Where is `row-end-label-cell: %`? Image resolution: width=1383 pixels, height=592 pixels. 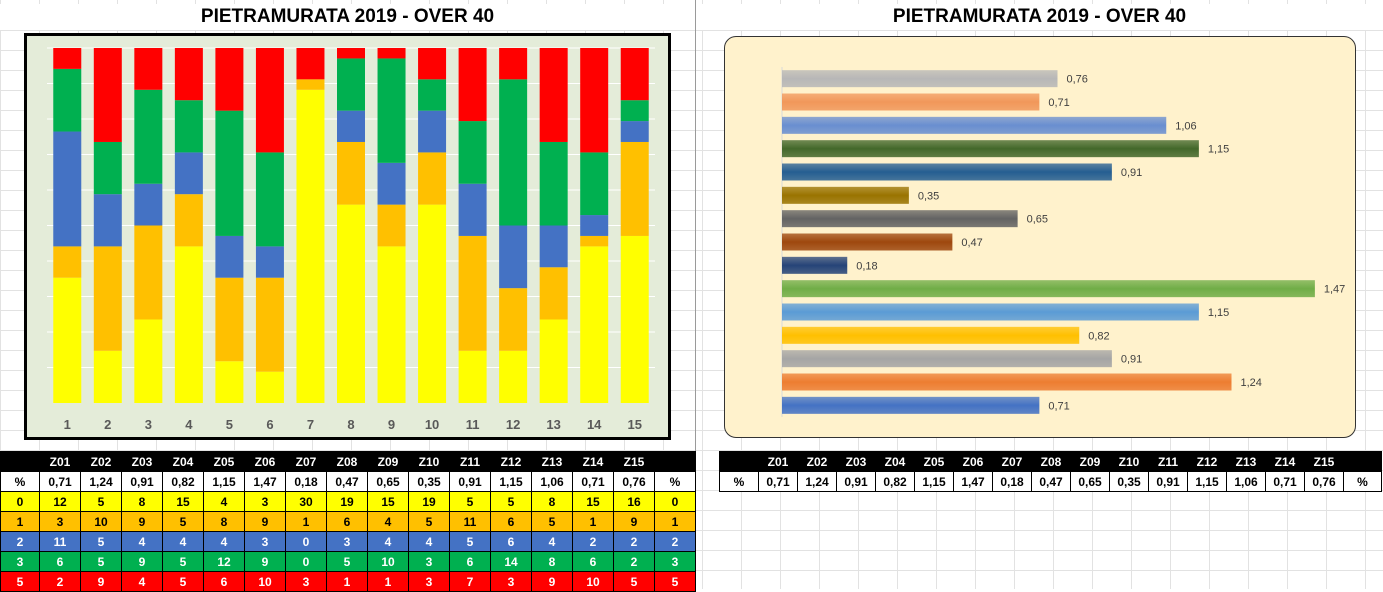 row-end-label-cell: % is located at coordinates (1362, 481).